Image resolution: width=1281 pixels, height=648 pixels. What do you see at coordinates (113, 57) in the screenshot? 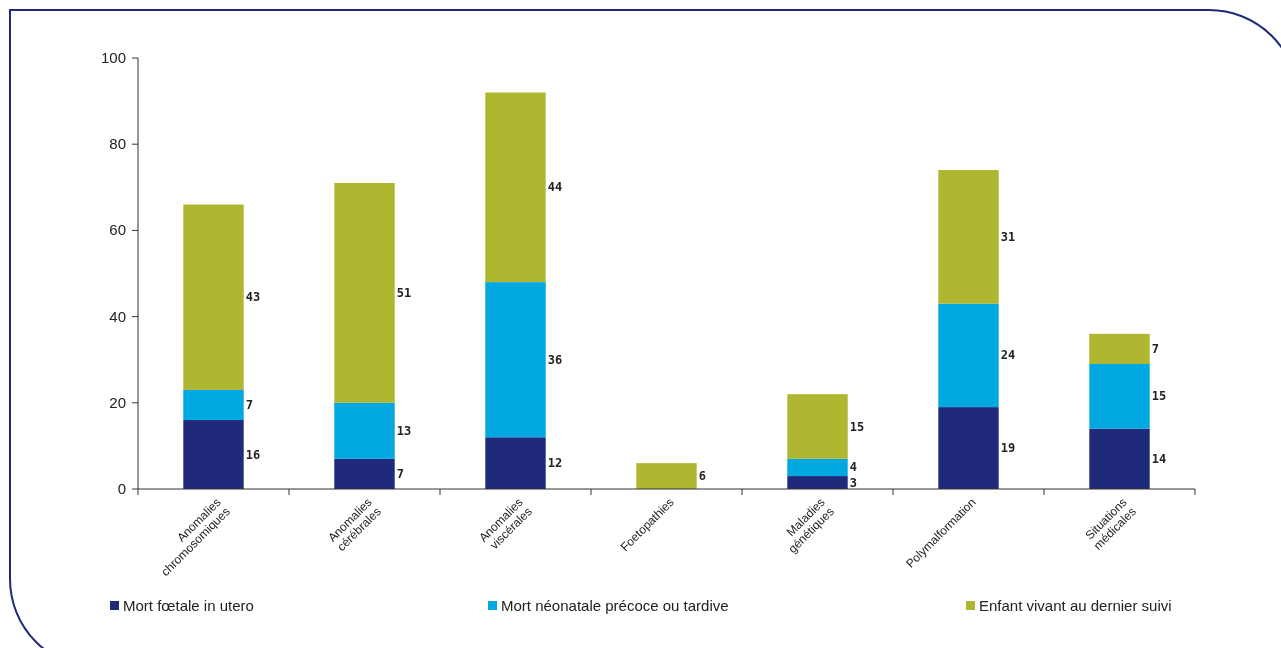
I see `y-tick-label: 100` at bounding box center [113, 57].